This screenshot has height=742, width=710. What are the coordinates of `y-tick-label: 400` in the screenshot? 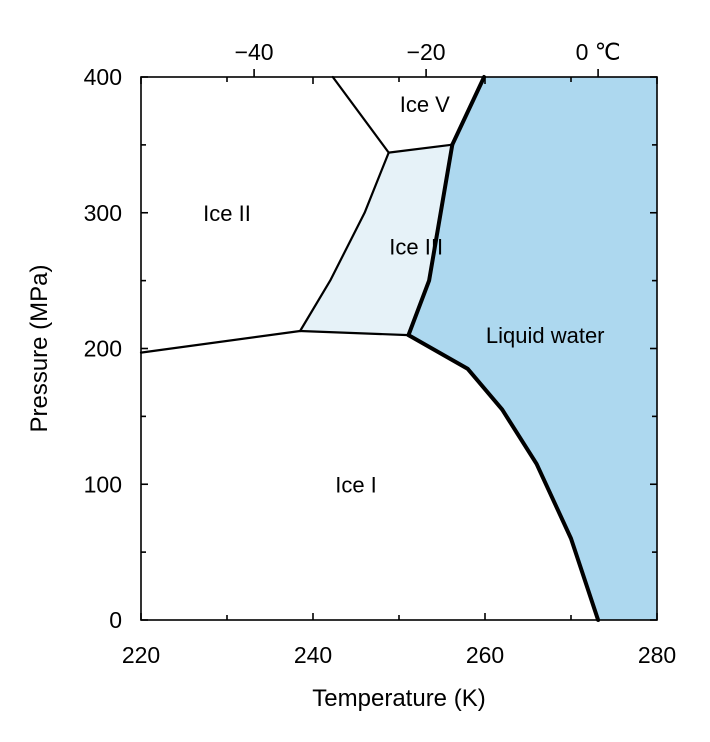 It's located at (103, 77).